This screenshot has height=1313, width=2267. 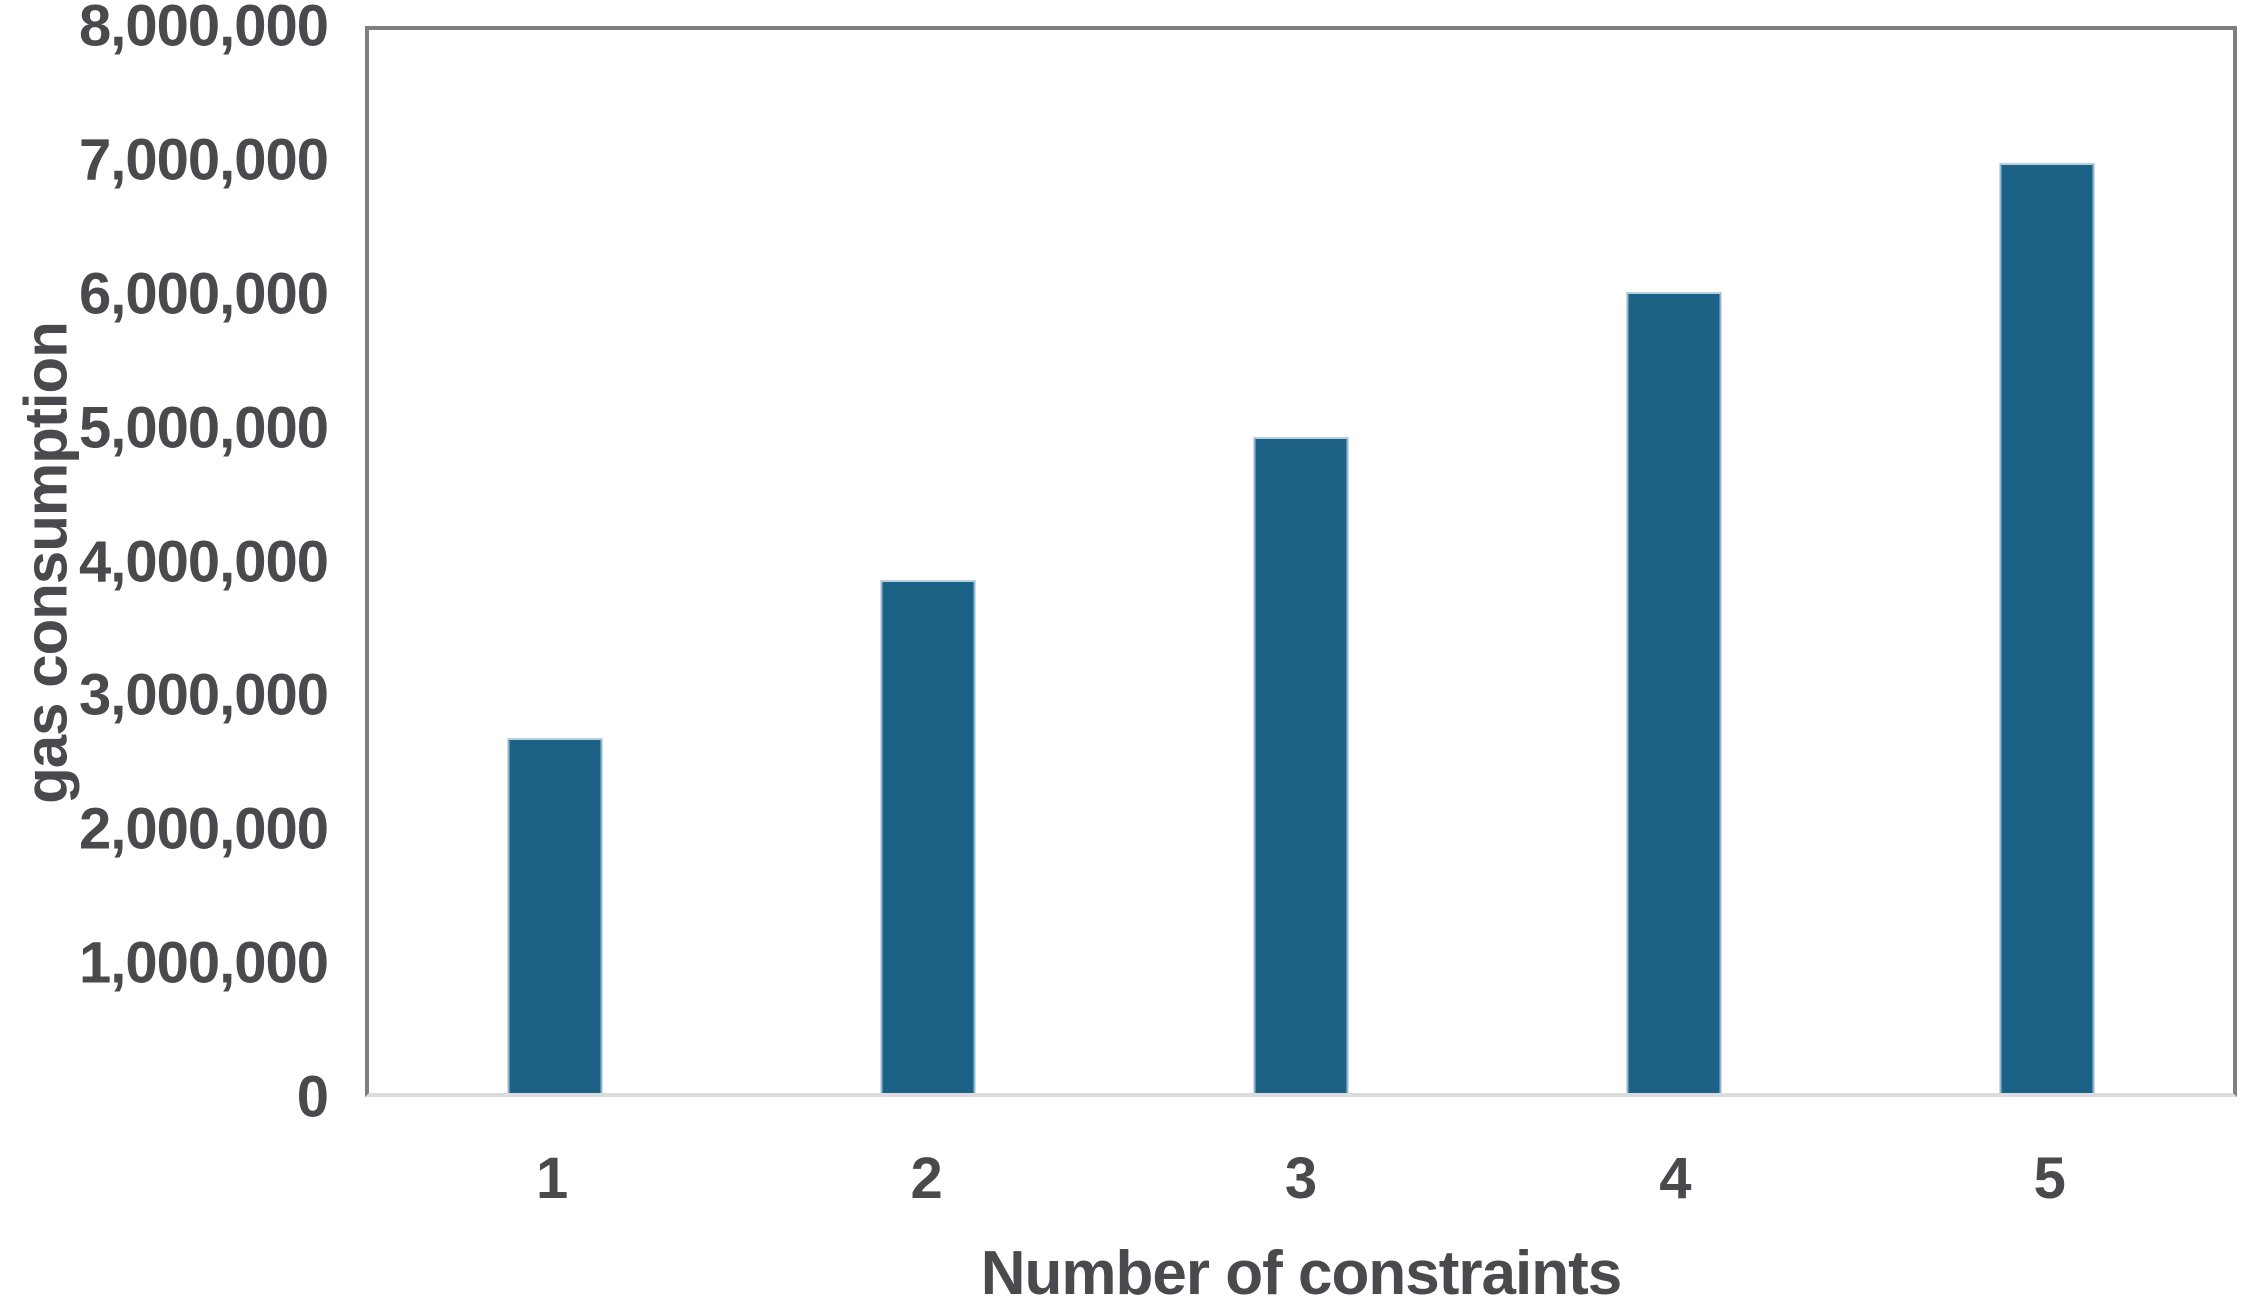 What do you see at coordinates (203, 29) in the screenshot?
I see `y-axis-tick-label: 8,000,000` at bounding box center [203, 29].